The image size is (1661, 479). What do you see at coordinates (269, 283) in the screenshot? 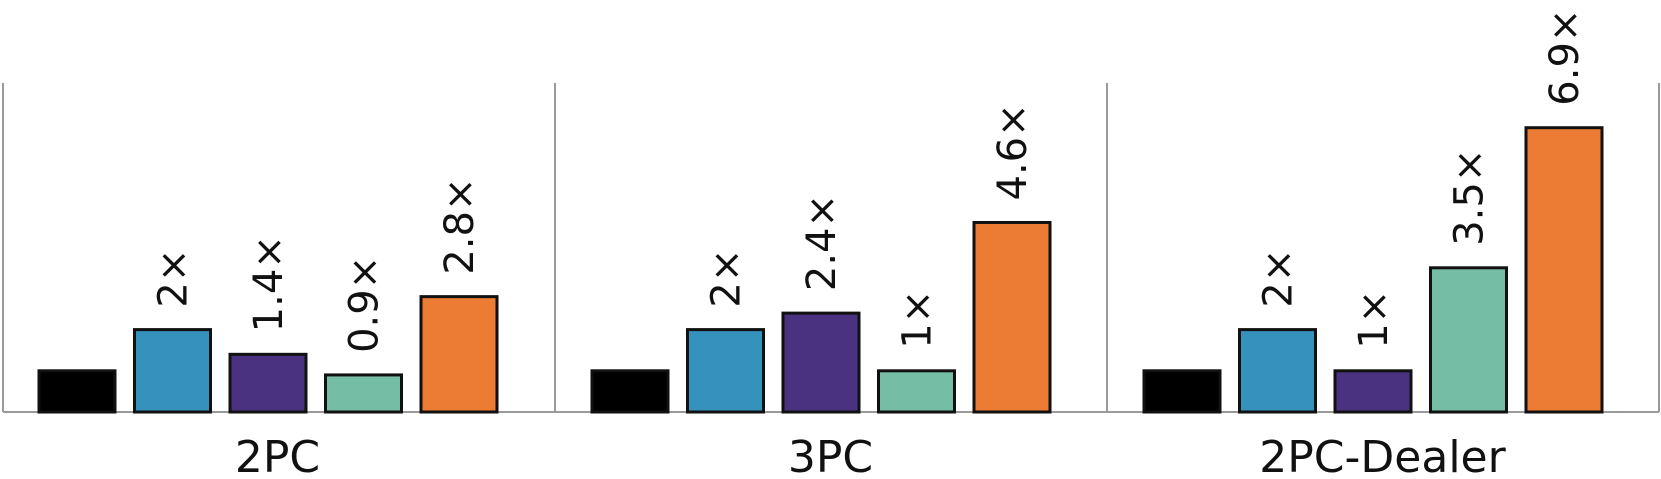
I see `data-label: 1.4×` at bounding box center [269, 283].